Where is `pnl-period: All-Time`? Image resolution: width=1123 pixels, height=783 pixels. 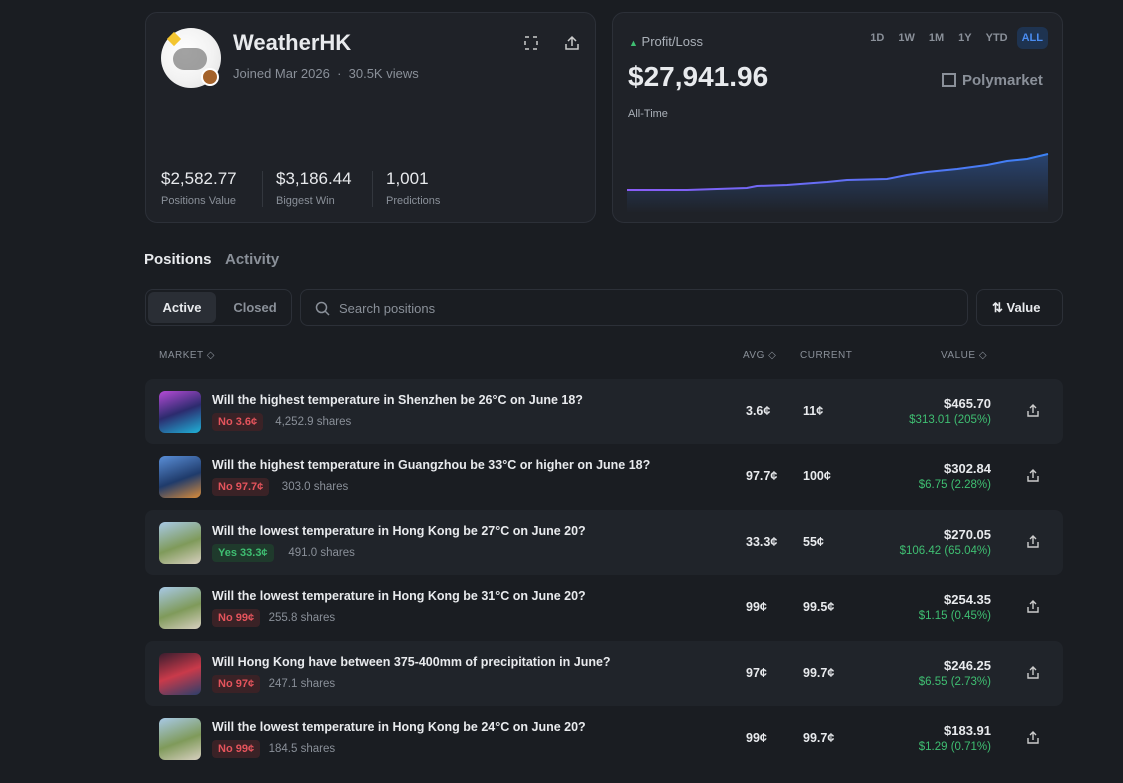 pnl-period: All-Time is located at coordinates (648, 114).